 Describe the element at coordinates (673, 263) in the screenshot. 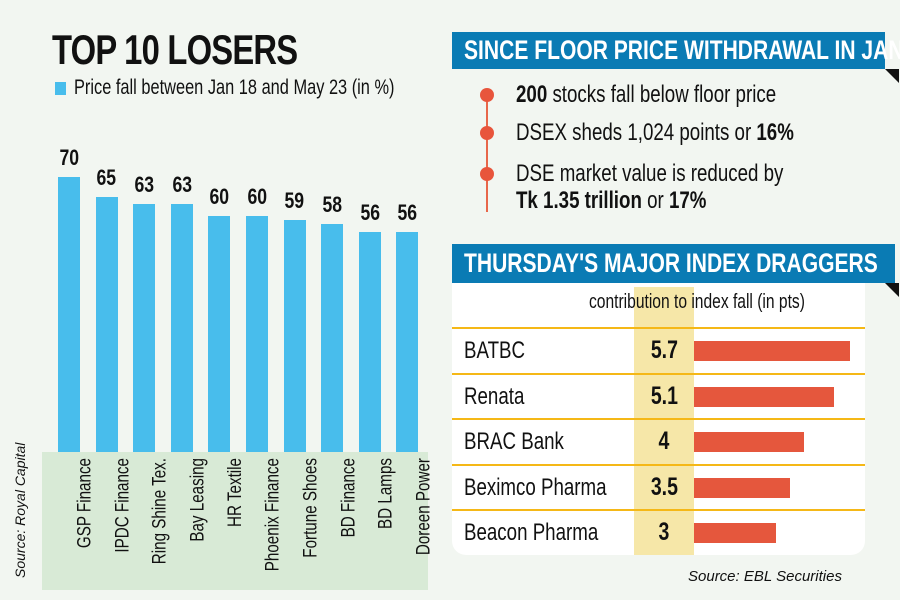

I see `draggers-header: THURSDAY'S MAJOR INDEX DRAGGERS` at that location.